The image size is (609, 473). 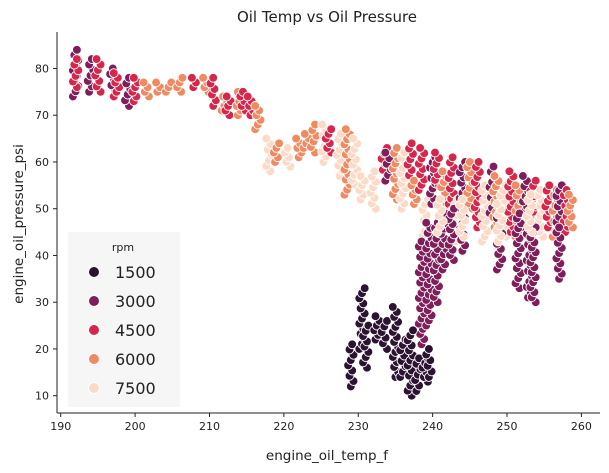 What do you see at coordinates (42, 255) in the screenshot?
I see `y-tick-label: 40` at bounding box center [42, 255].